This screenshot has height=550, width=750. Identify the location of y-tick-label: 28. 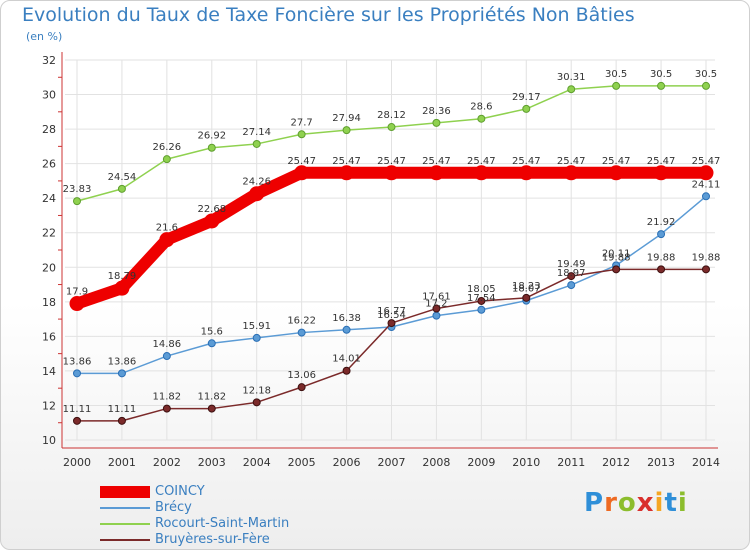
(49, 129).